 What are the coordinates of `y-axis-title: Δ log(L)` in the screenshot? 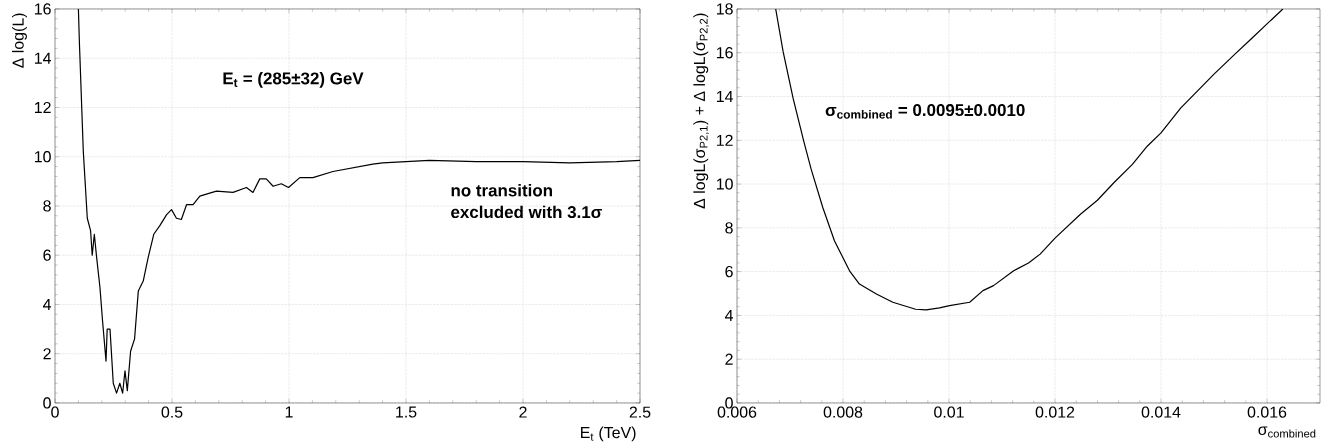 It's located at (19, 40).